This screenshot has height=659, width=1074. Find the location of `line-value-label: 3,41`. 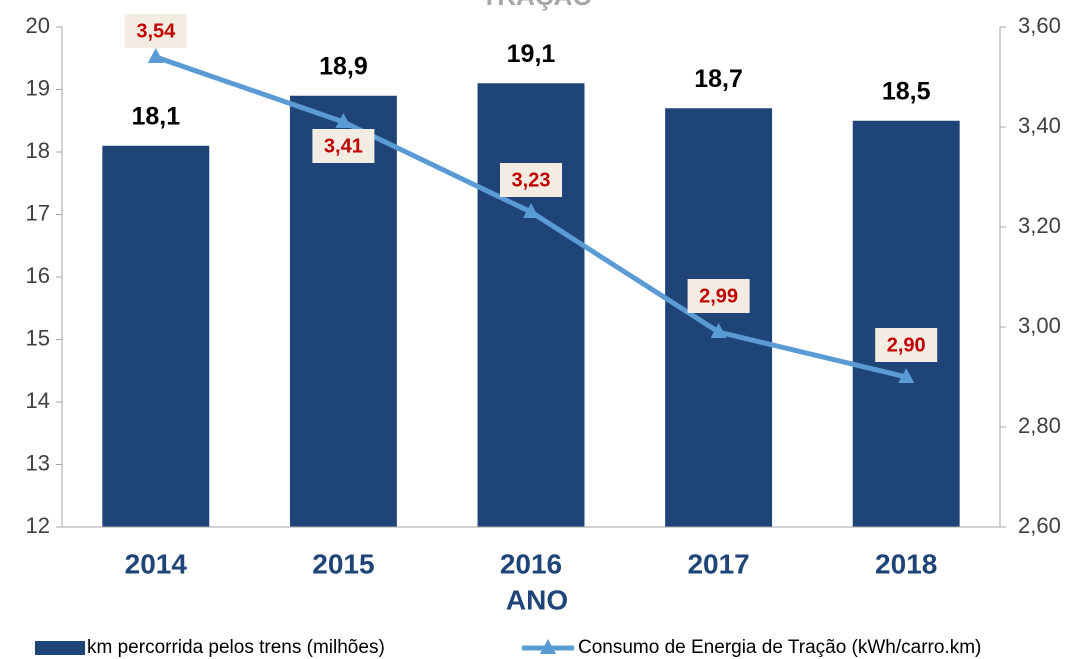

line-value-label: 3,41 is located at coordinates (343, 146).